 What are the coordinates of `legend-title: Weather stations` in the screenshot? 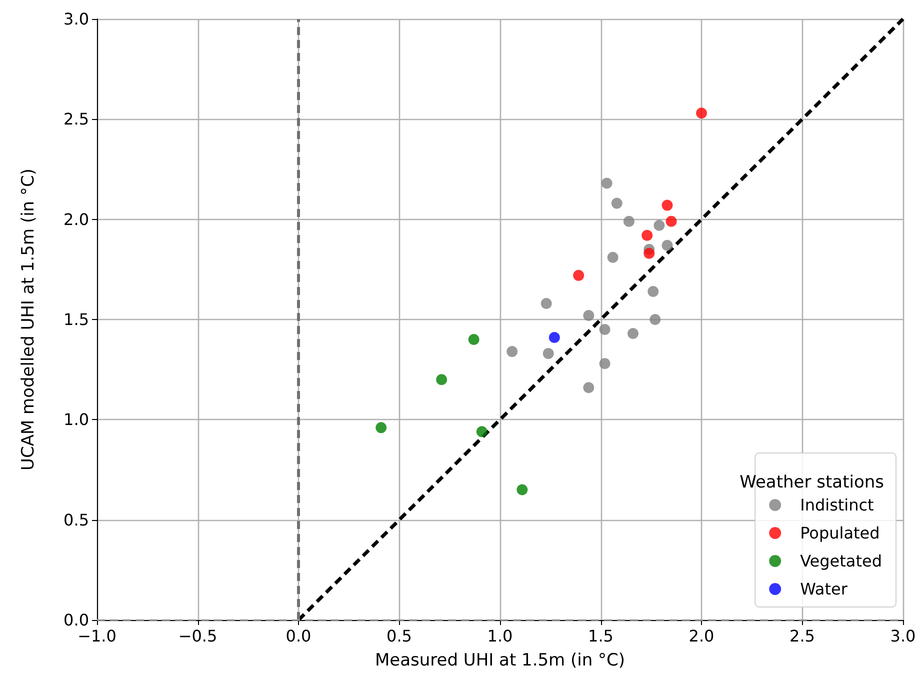 It's located at (812, 482).